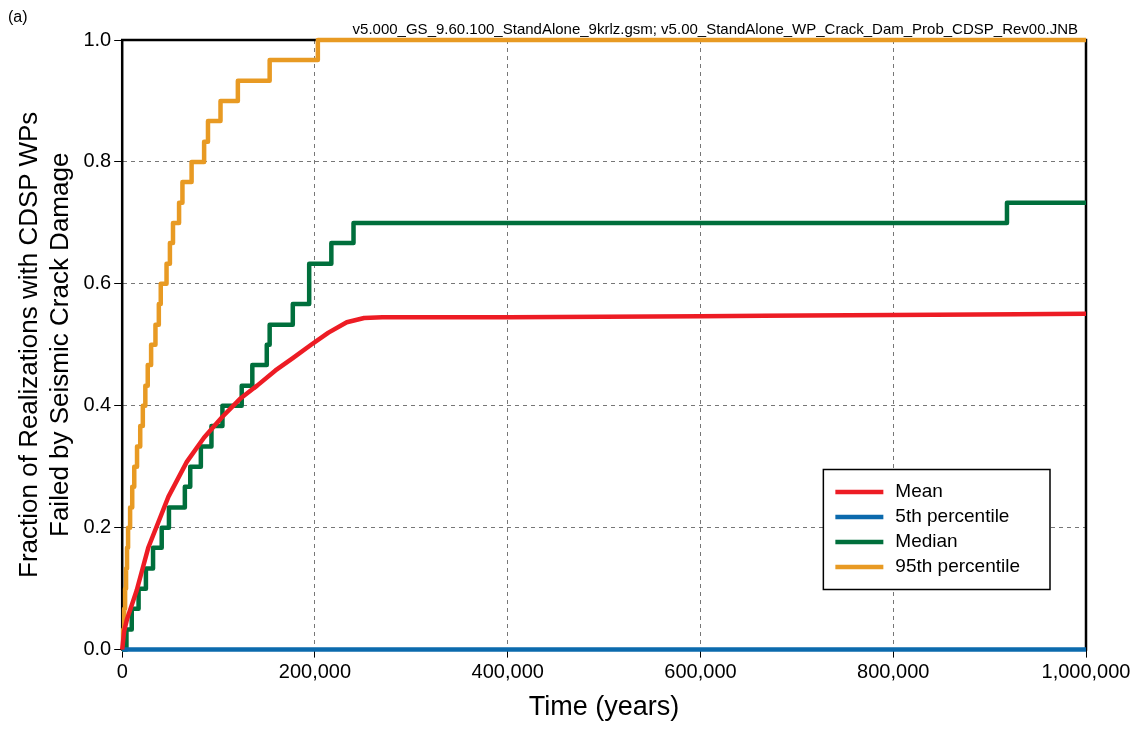 This screenshot has height=738, width=1146. Describe the element at coordinates (97, 282) in the screenshot. I see `y-tick-label: 0.6` at that location.